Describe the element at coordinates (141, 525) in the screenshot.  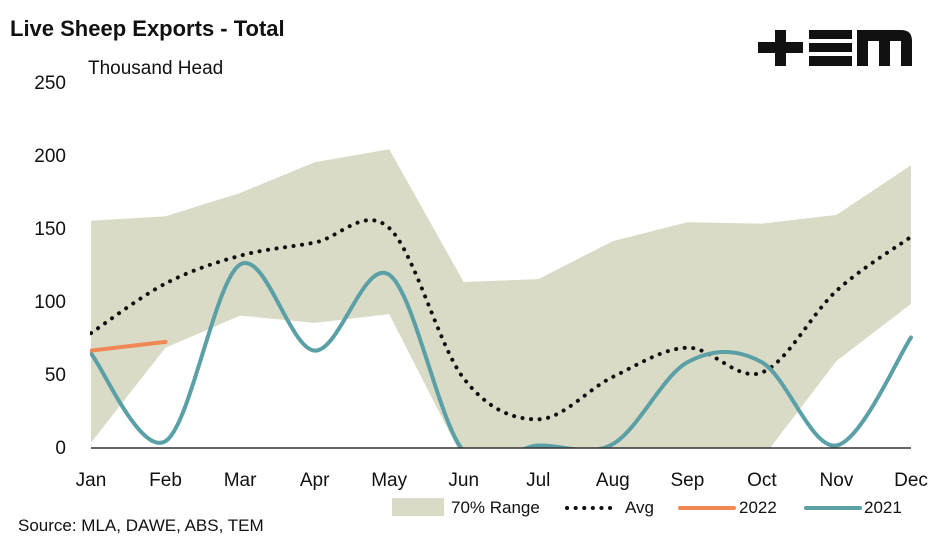
I see `source-note: Source: MLA, DAWE, ABS, TEM` at that location.